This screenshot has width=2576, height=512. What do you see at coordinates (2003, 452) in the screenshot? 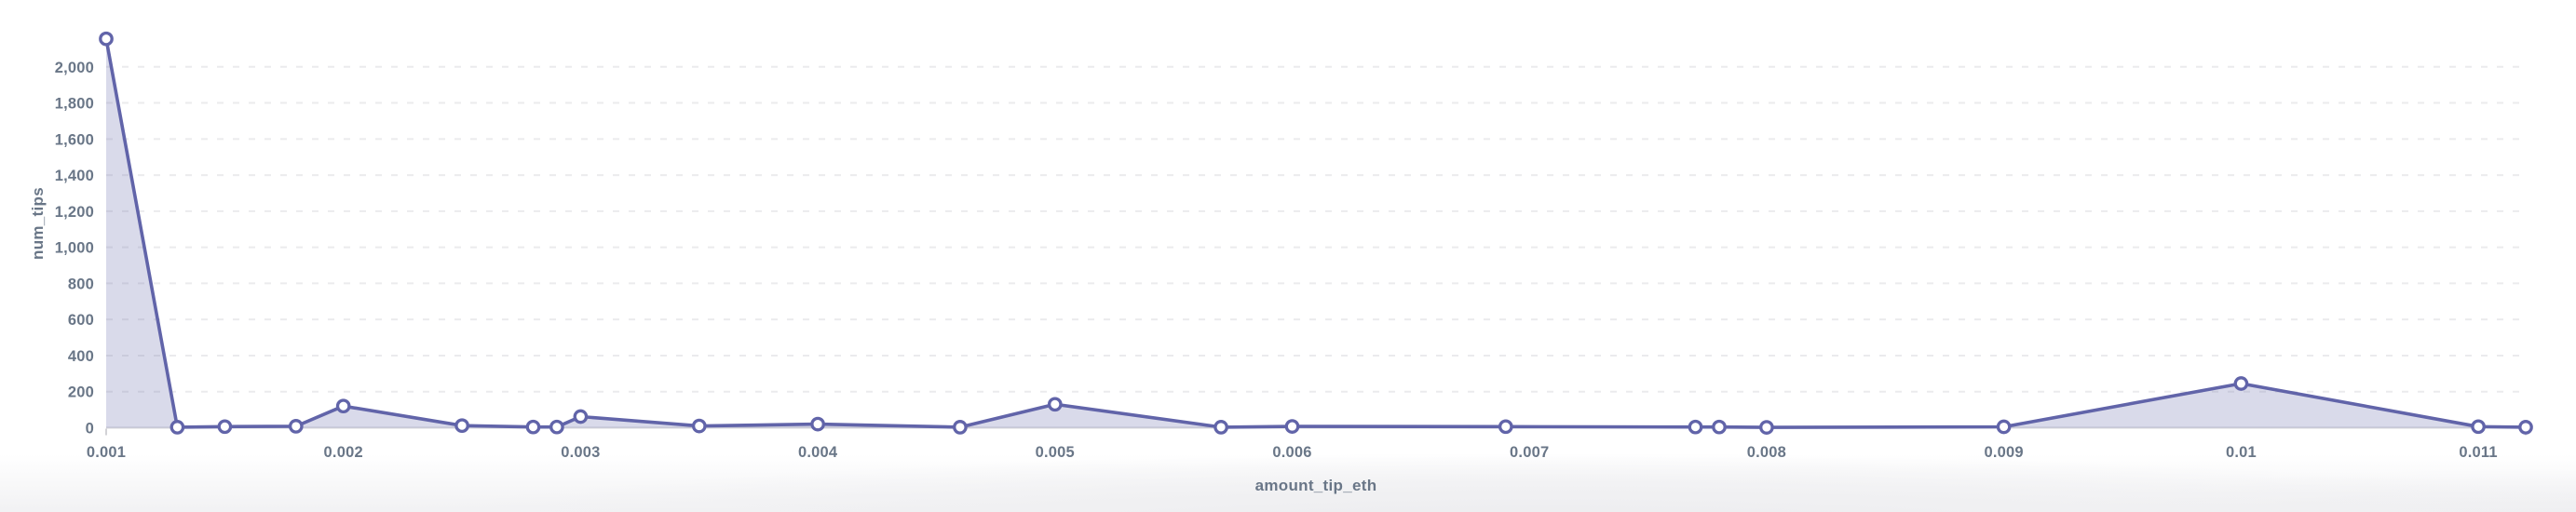
I see `x-tick-label: 0.009` at bounding box center [2003, 452].